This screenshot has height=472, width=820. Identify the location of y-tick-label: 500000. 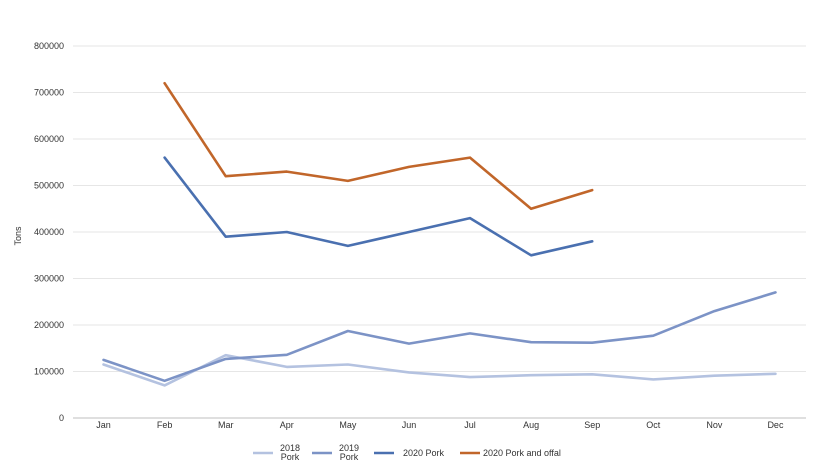
(49, 186).